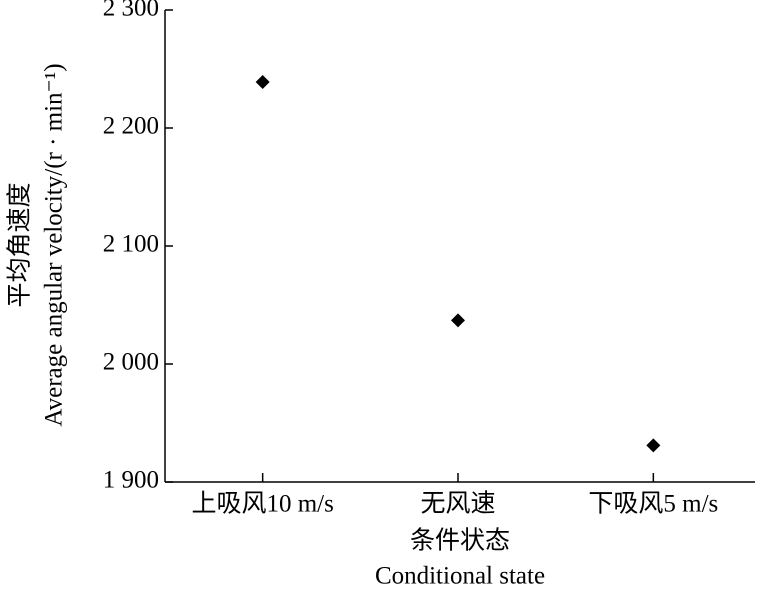 Image resolution: width=759 pixels, height=592 pixels. I want to click on y-tick-label: 2 200, so click(131, 126).